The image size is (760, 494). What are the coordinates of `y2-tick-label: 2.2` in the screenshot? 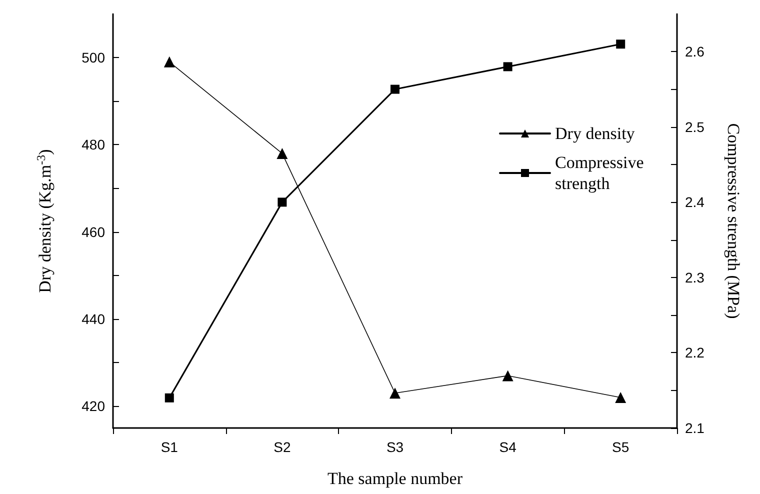 It's located at (695, 352).